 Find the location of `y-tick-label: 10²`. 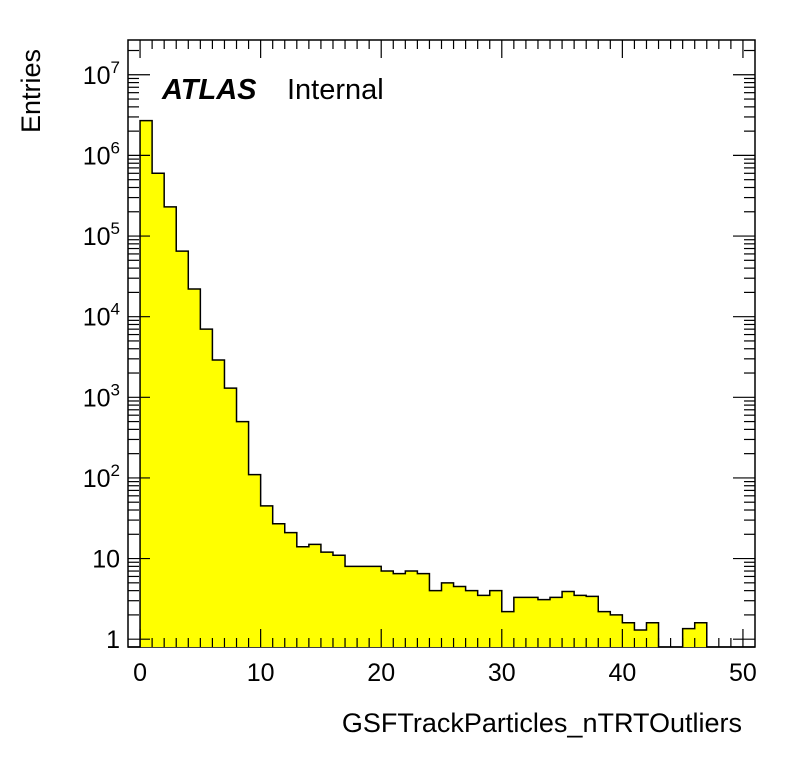

y-tick-label: 10² is located at coordinates (101, 477).